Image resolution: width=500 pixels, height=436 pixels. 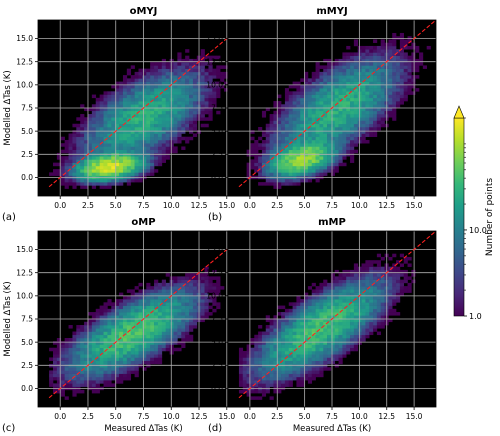 What do you see at coordinates (214, 84) in the screenshot?
I see `y-tick-label: 10.0` at bounding box center [214, 84].